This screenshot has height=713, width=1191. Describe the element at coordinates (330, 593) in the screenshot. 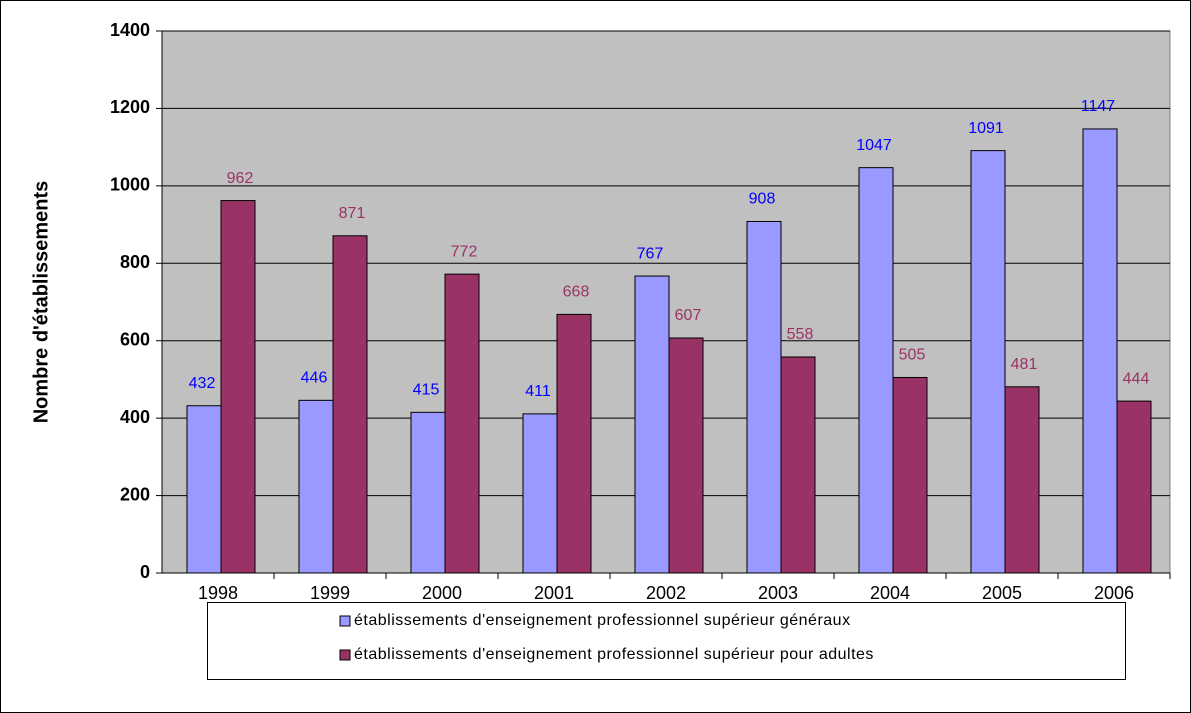

I see `x-tick-label: 1999` at that location.